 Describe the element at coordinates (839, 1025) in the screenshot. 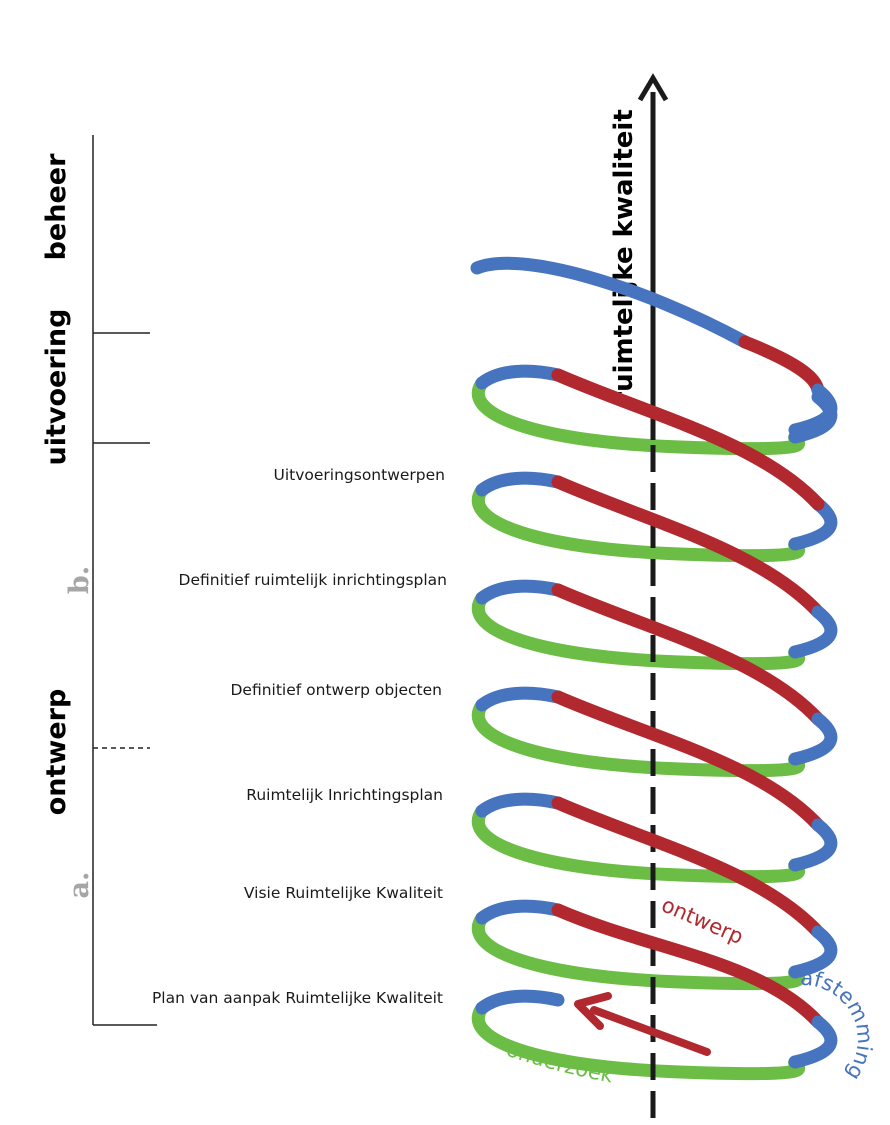

I see `afstemming-label: afstemming` at that location.